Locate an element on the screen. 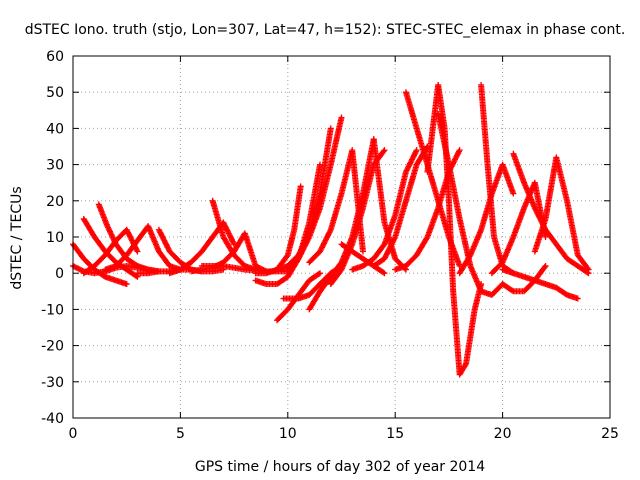 This screenshot has height=480, width=640. y-axis-label: dSTEC / TECUs is located at coordinates (17, 237).